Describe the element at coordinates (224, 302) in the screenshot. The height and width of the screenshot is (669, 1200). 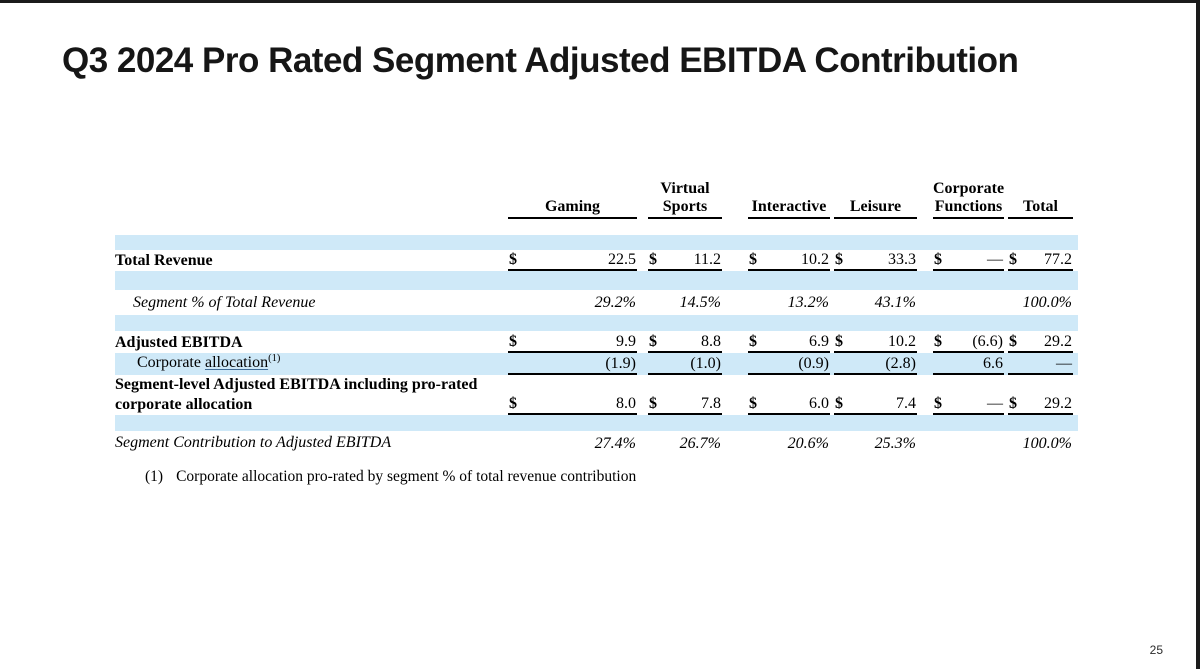
I see `row-label: Segment % of Total Revenue` at that location.